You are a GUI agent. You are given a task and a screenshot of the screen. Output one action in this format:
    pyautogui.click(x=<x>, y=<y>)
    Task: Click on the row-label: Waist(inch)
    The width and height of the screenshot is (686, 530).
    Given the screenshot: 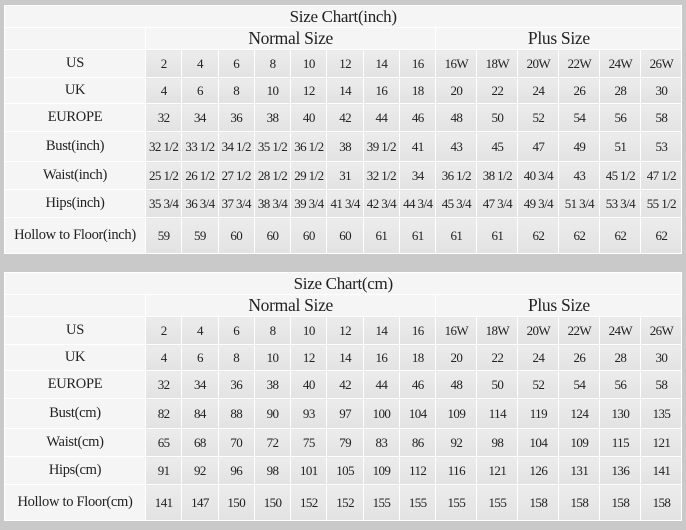 What is the action you would take?
    pyautogui.click(x=75, y=175)
    